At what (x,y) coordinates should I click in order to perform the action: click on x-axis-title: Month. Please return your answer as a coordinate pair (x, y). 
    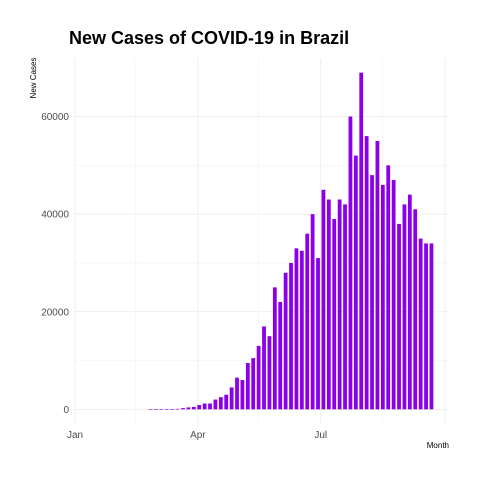
    Looking at the image, I should click on (438, 445).